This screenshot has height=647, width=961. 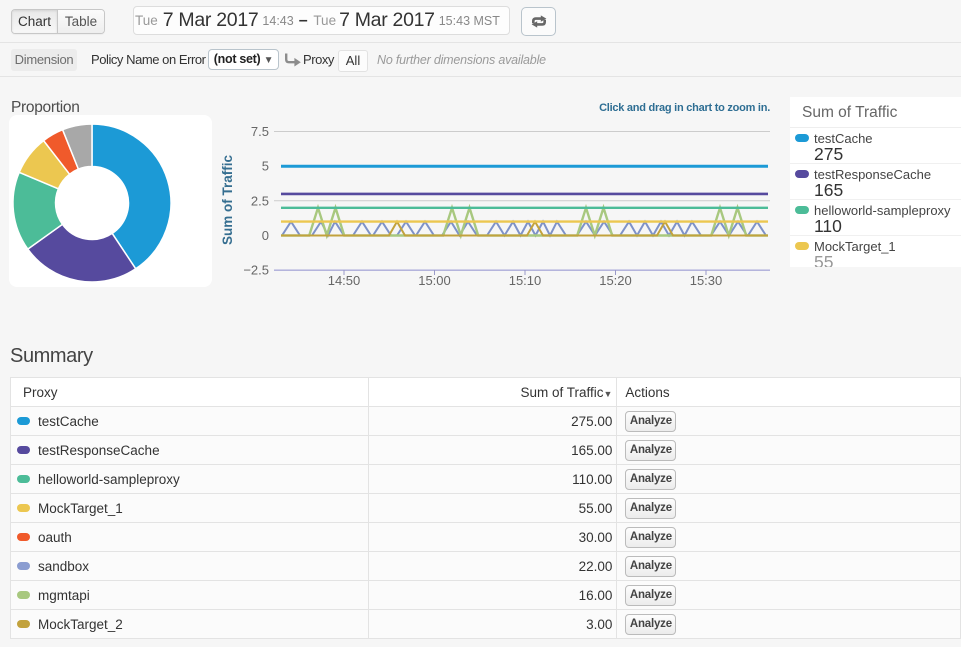 What do you see at coordinates (434, 280) in the screenshot?
I see `svg-text: 15:00` at bounding box center [434, 280].